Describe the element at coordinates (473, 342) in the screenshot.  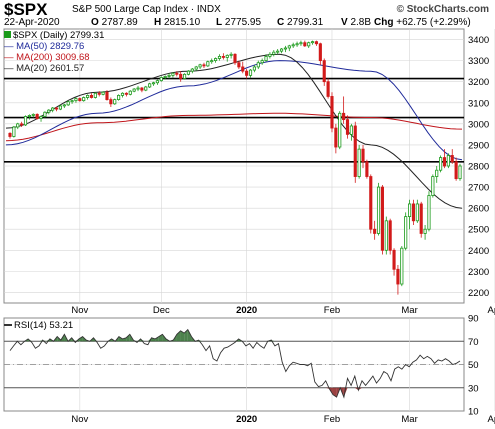
I see `rsi-tick-label: 70` at that location.